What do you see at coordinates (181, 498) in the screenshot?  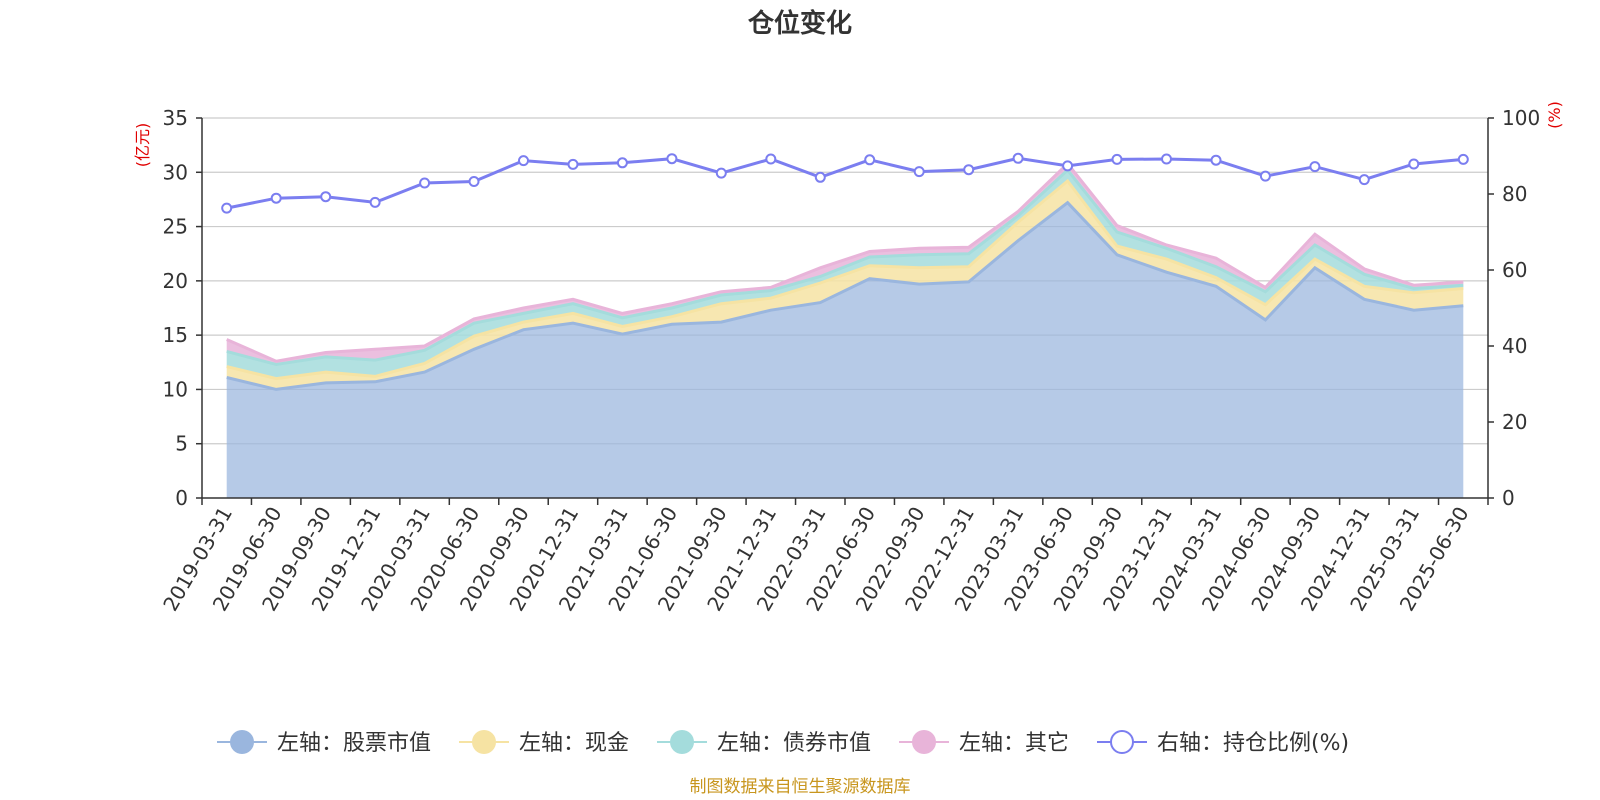 I see `left-tick-label: 0` at bounding box center [181, 498].